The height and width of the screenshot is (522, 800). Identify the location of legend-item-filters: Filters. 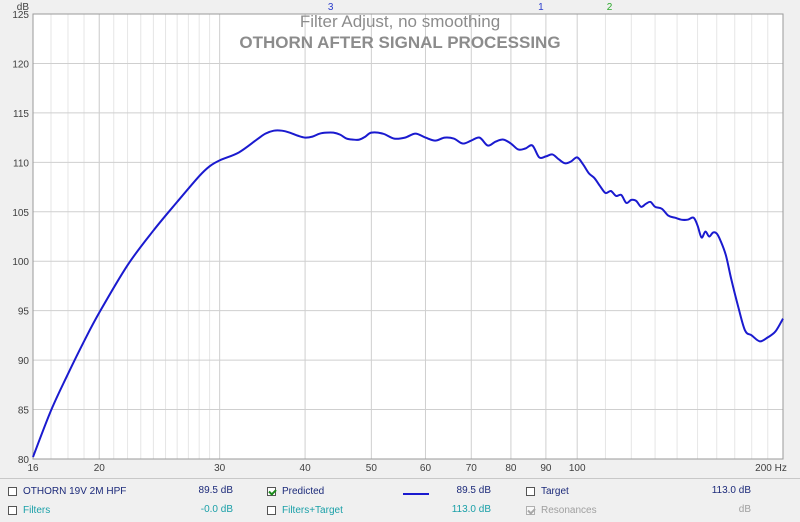
(29, 510).